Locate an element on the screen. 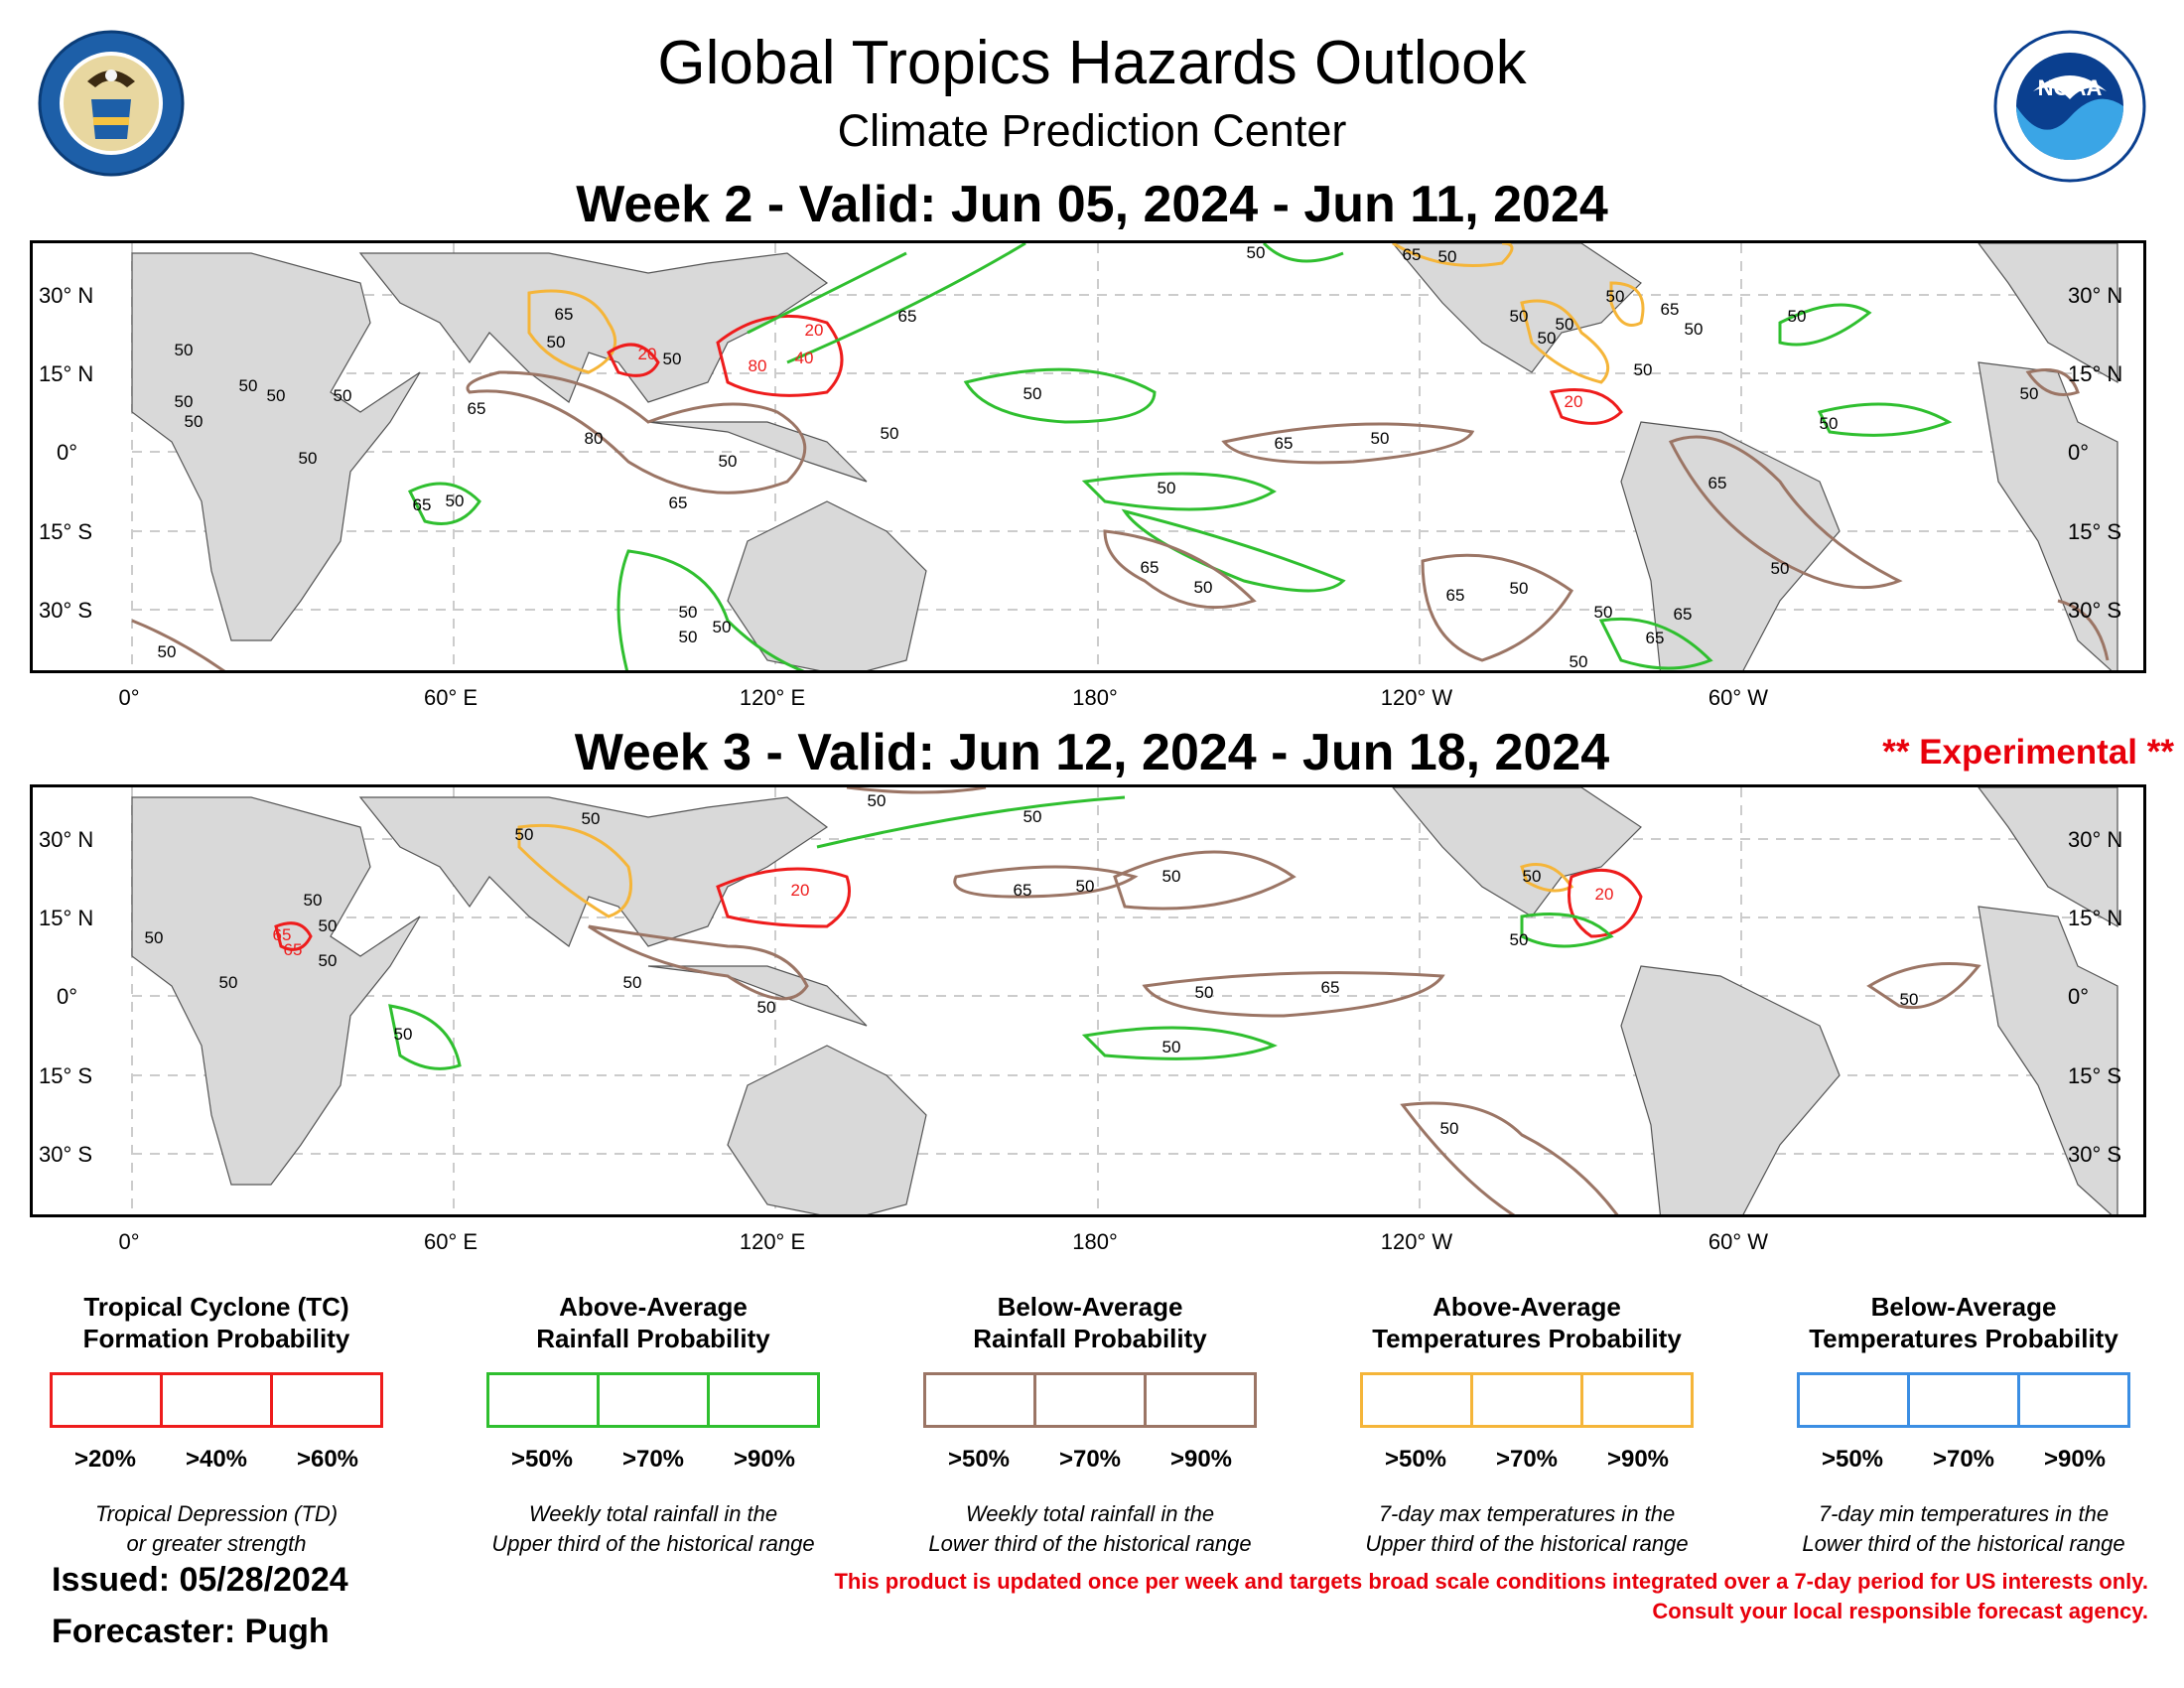 This screenshot has width=2184, height=1688. week2-lat-left-30s: 30° S is located at coordinates (66, 610).